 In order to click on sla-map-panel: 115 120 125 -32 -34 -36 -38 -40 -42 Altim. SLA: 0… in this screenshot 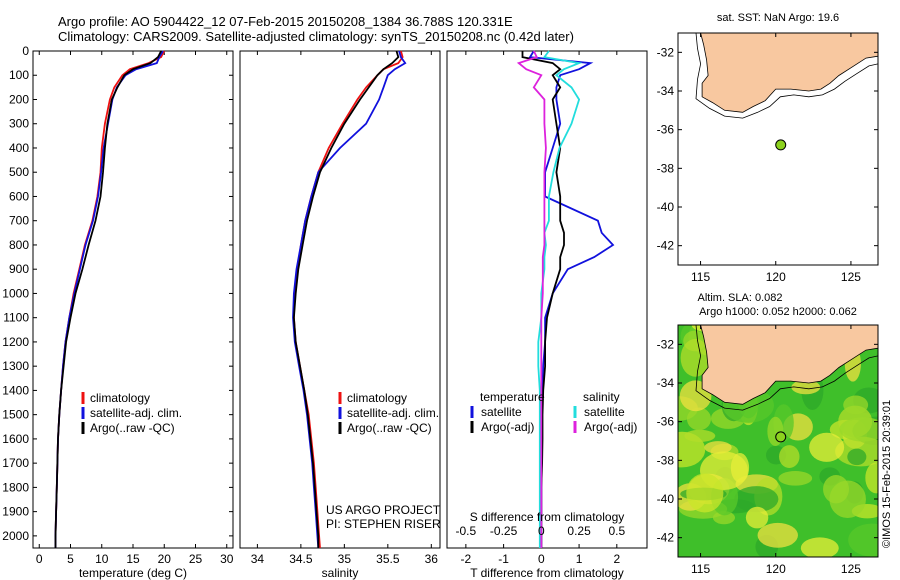, I will do `click(768, 434)`.